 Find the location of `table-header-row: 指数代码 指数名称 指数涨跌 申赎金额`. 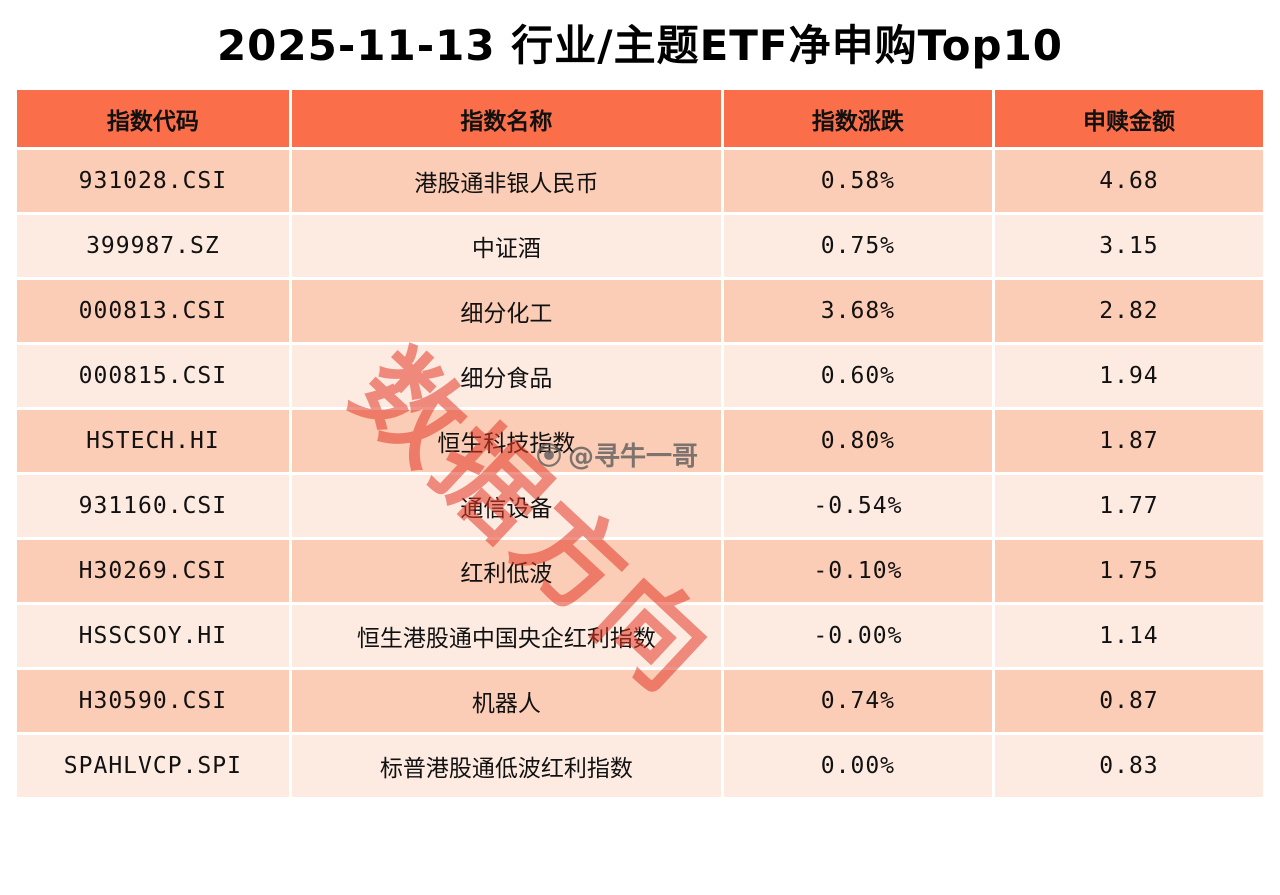

table-header-row: 指数代码 指数名称 指数涨跌 申赎金额 is located at coordinates (640, 118).